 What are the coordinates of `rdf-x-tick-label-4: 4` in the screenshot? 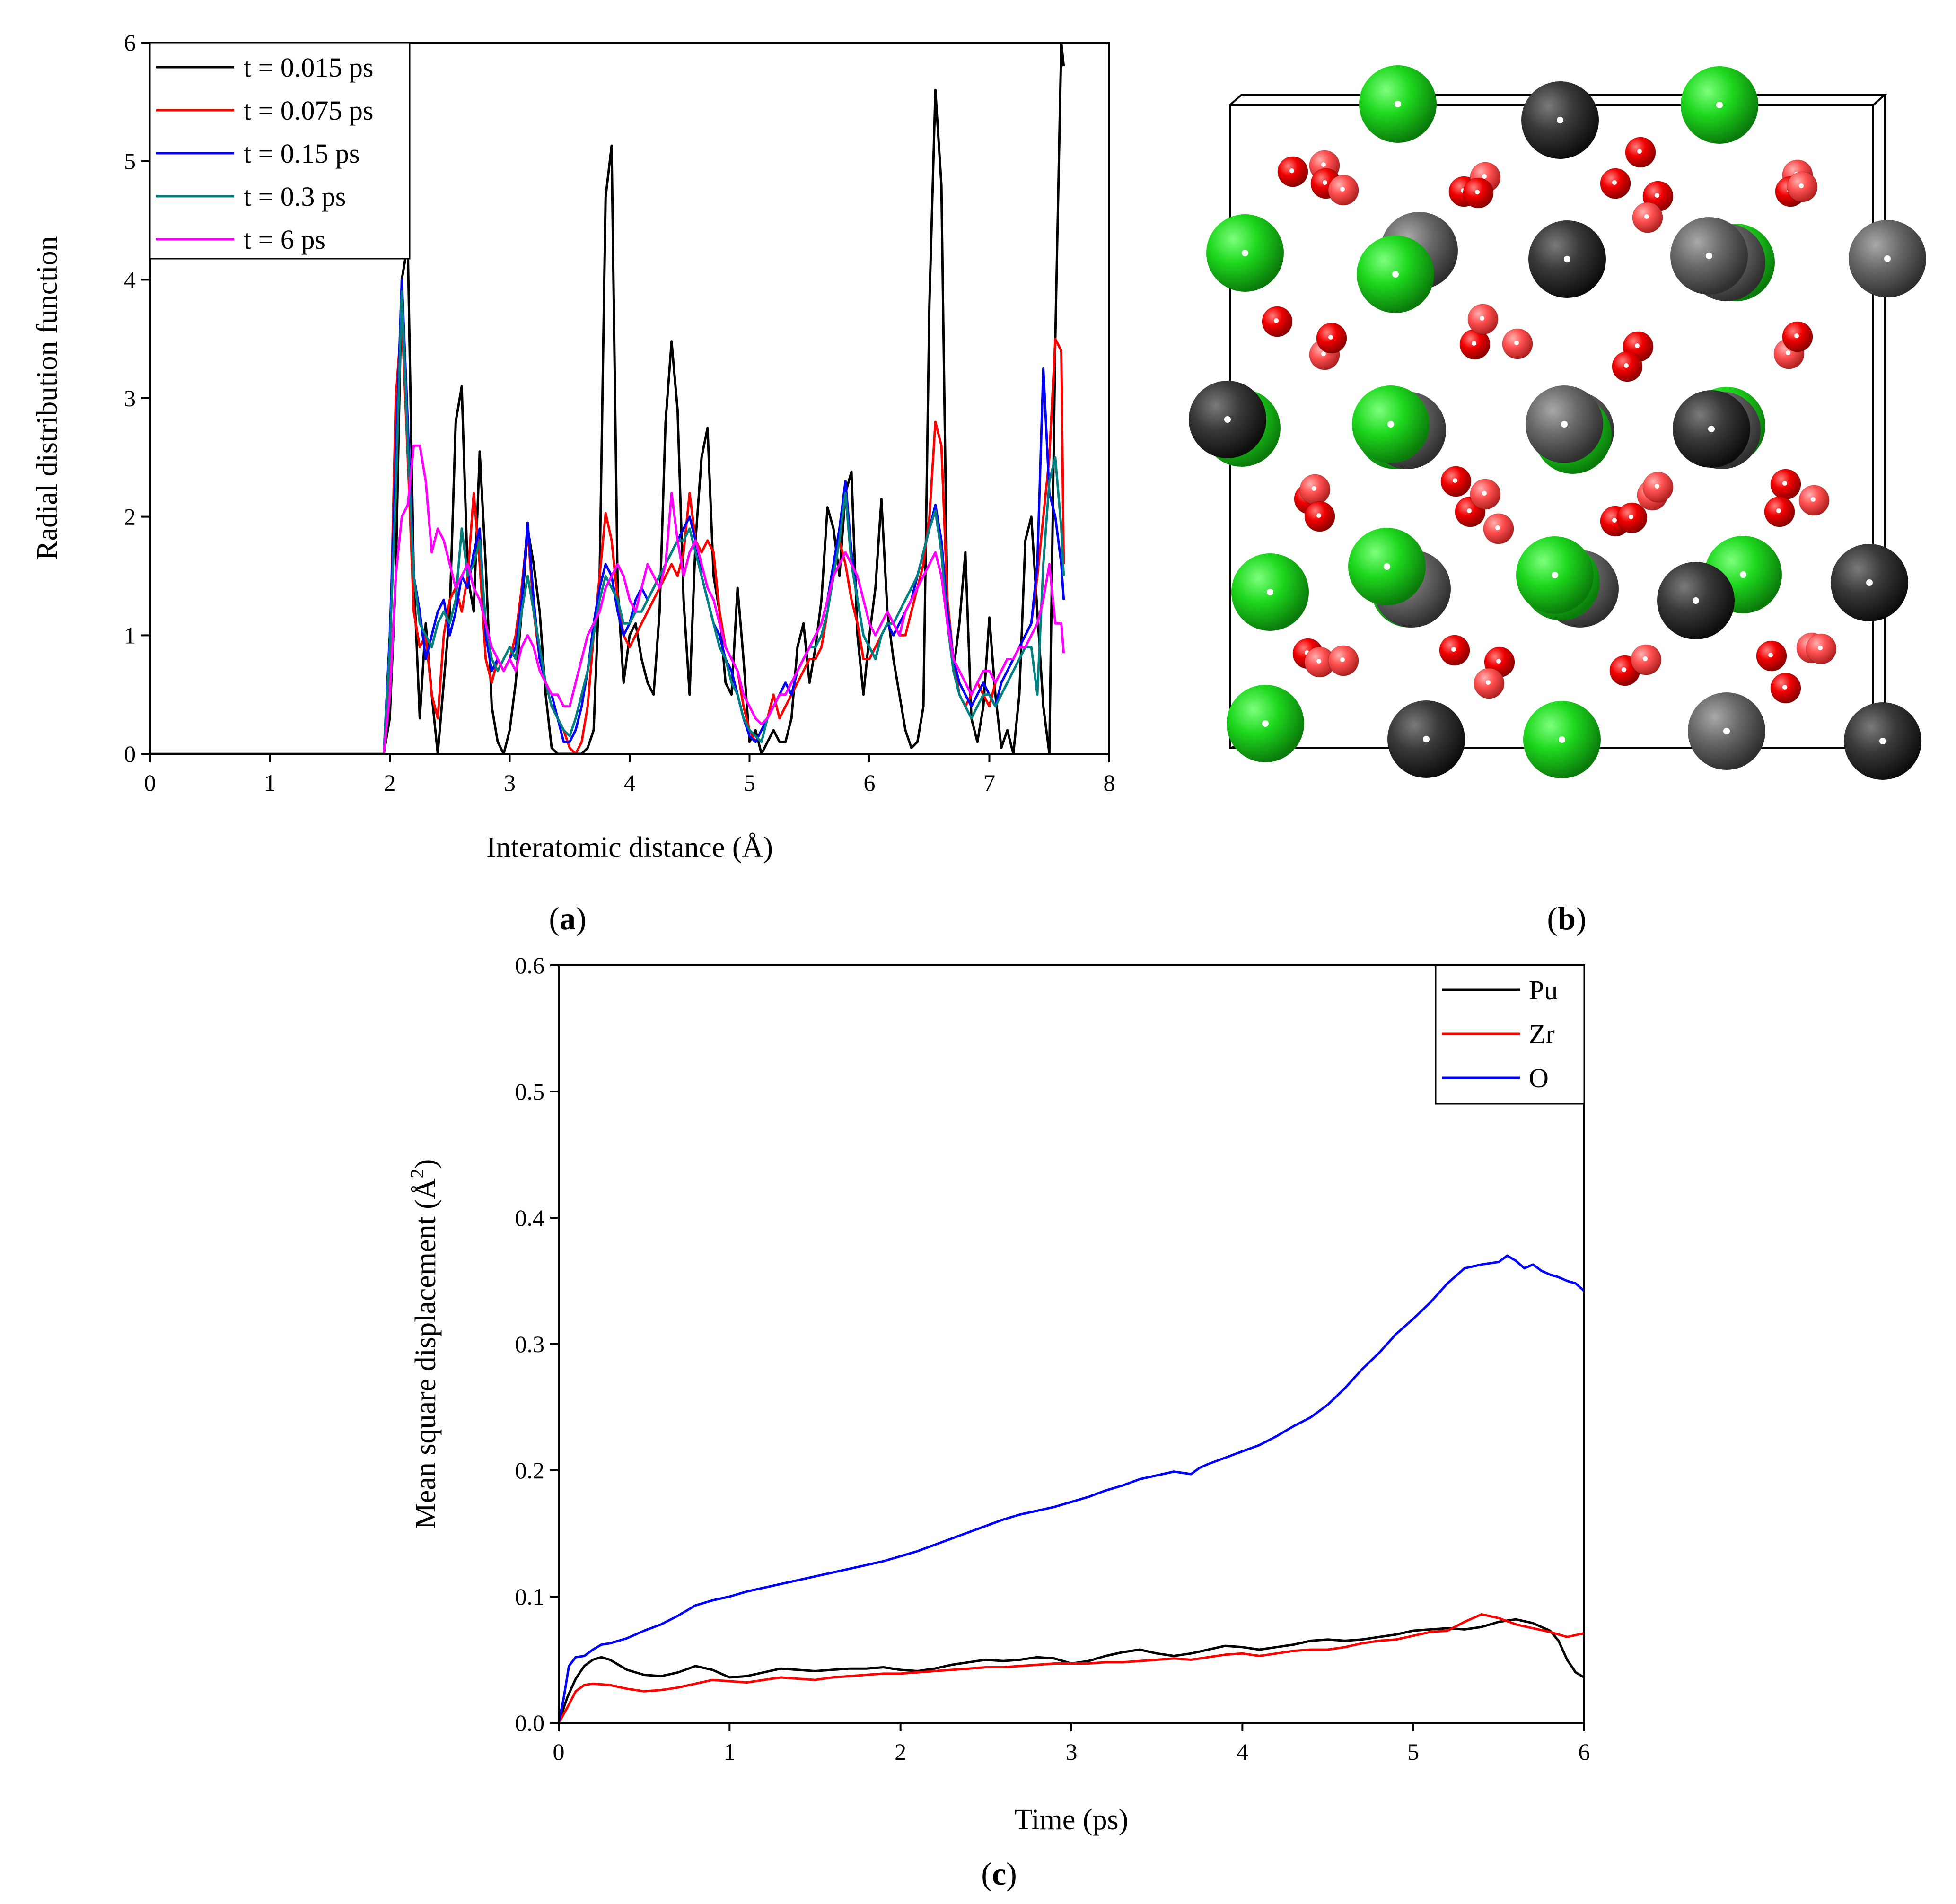 It's located at (630, 783).